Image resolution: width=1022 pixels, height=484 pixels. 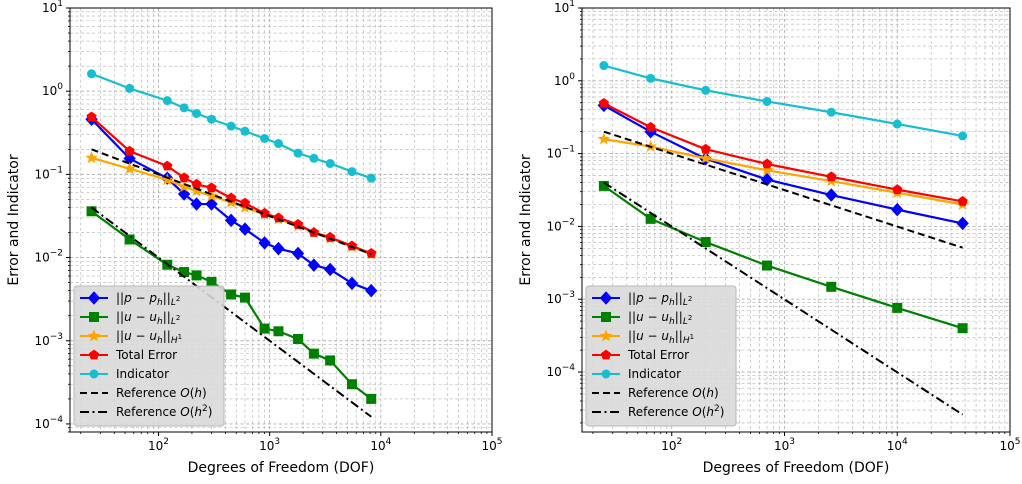 I want to click on tick-exponent: −4, so click(x=57, y=420).